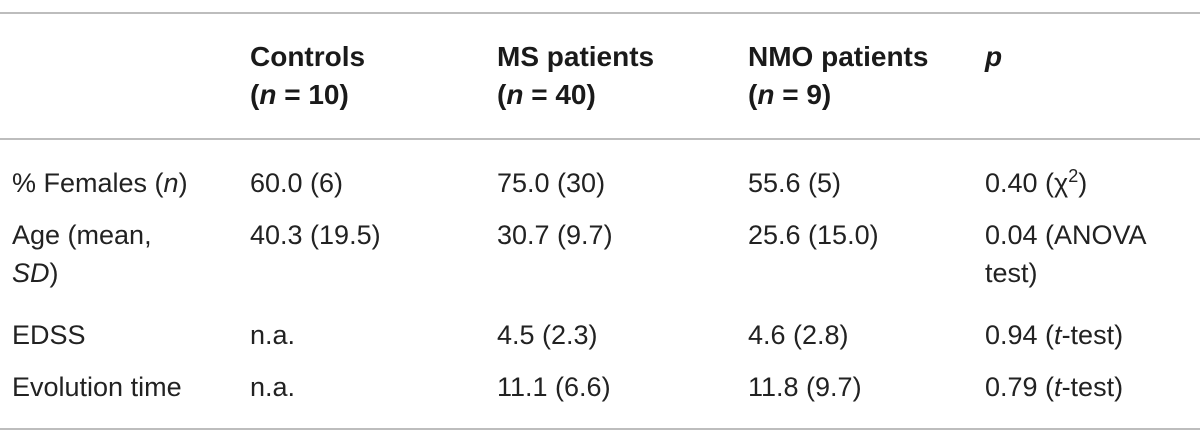 This screenshot has width=1200, height=441. What do you see at coordinates (576, 56) in the screenshot?
I see `header-ms-line1: MS patients` at bounding box center [576, 56].